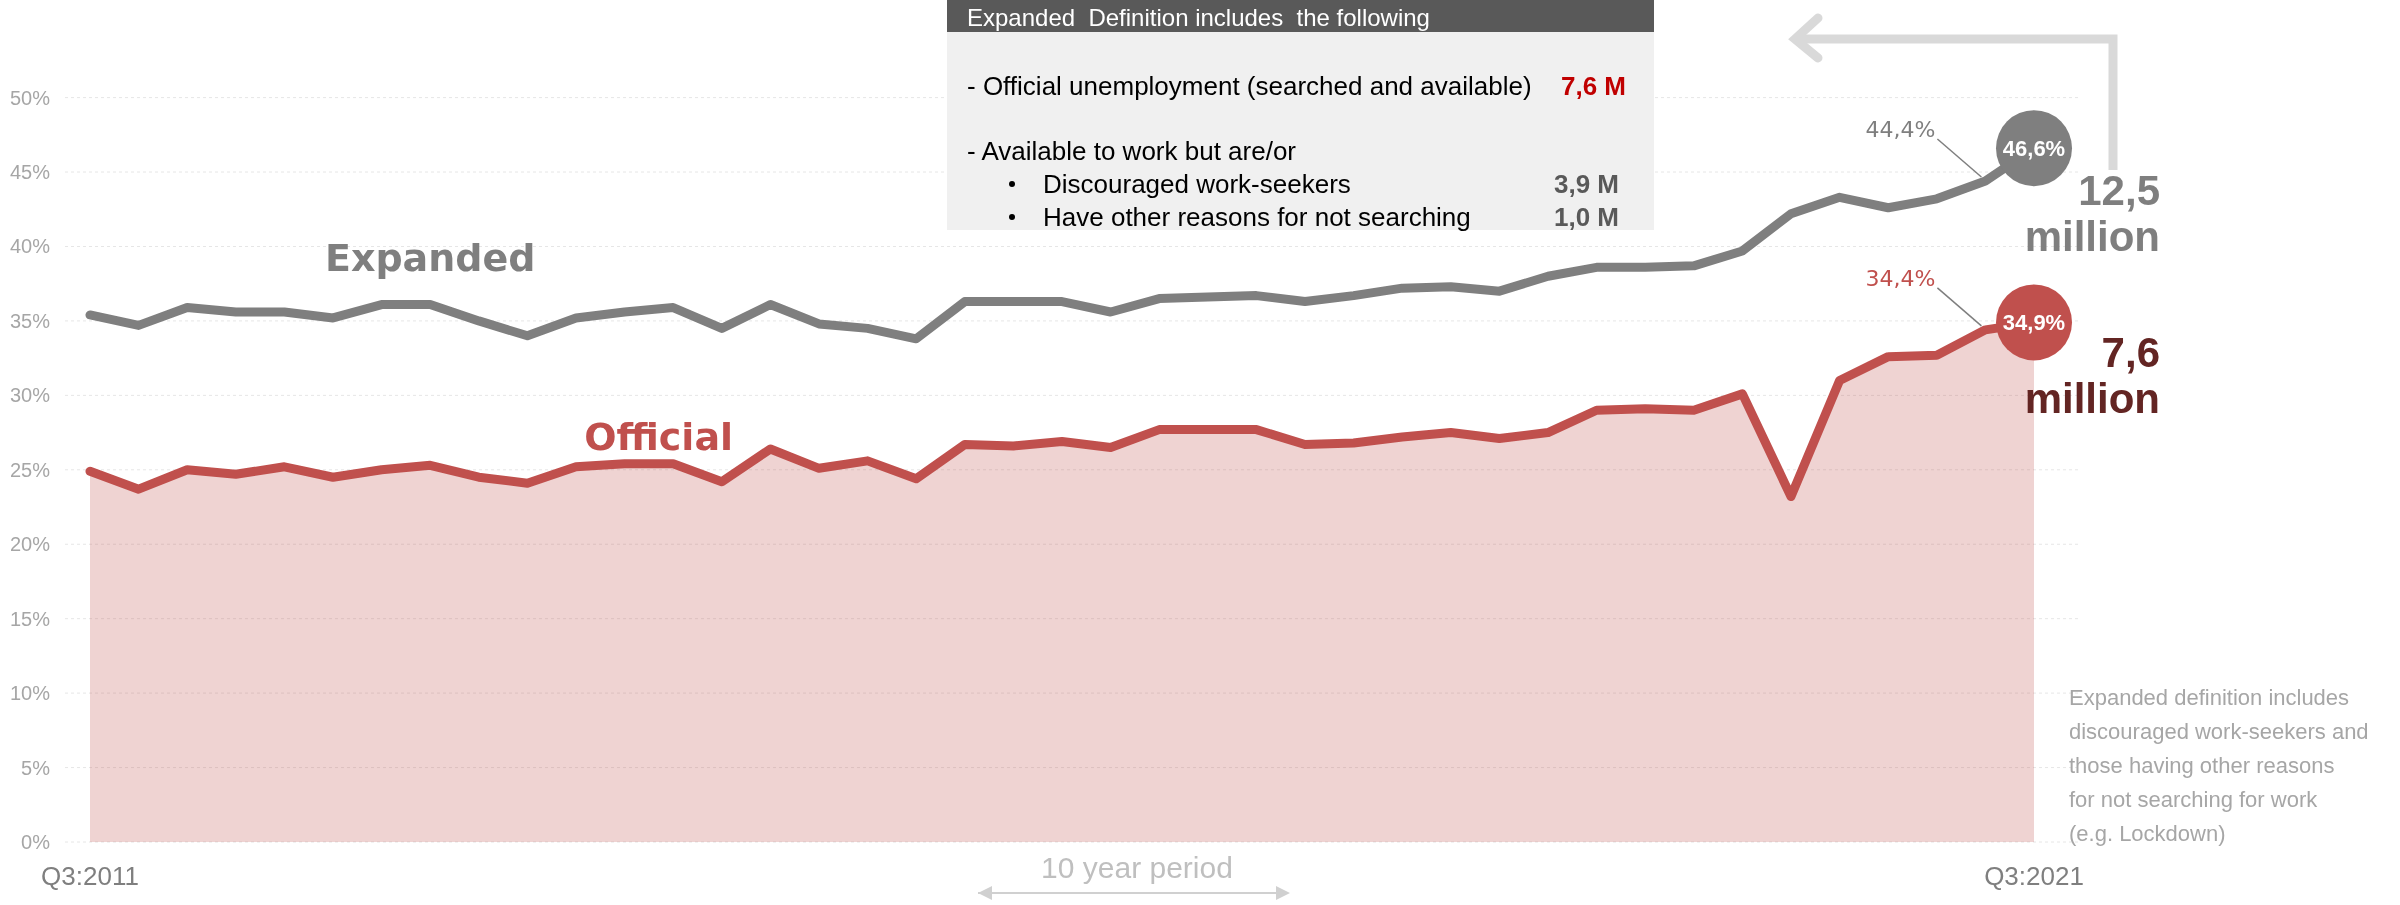  What do you see at coordinates (90, 876) in the screenshot?
I see `x-tick-label: Q3:2011` at bounding box center [90, 876].